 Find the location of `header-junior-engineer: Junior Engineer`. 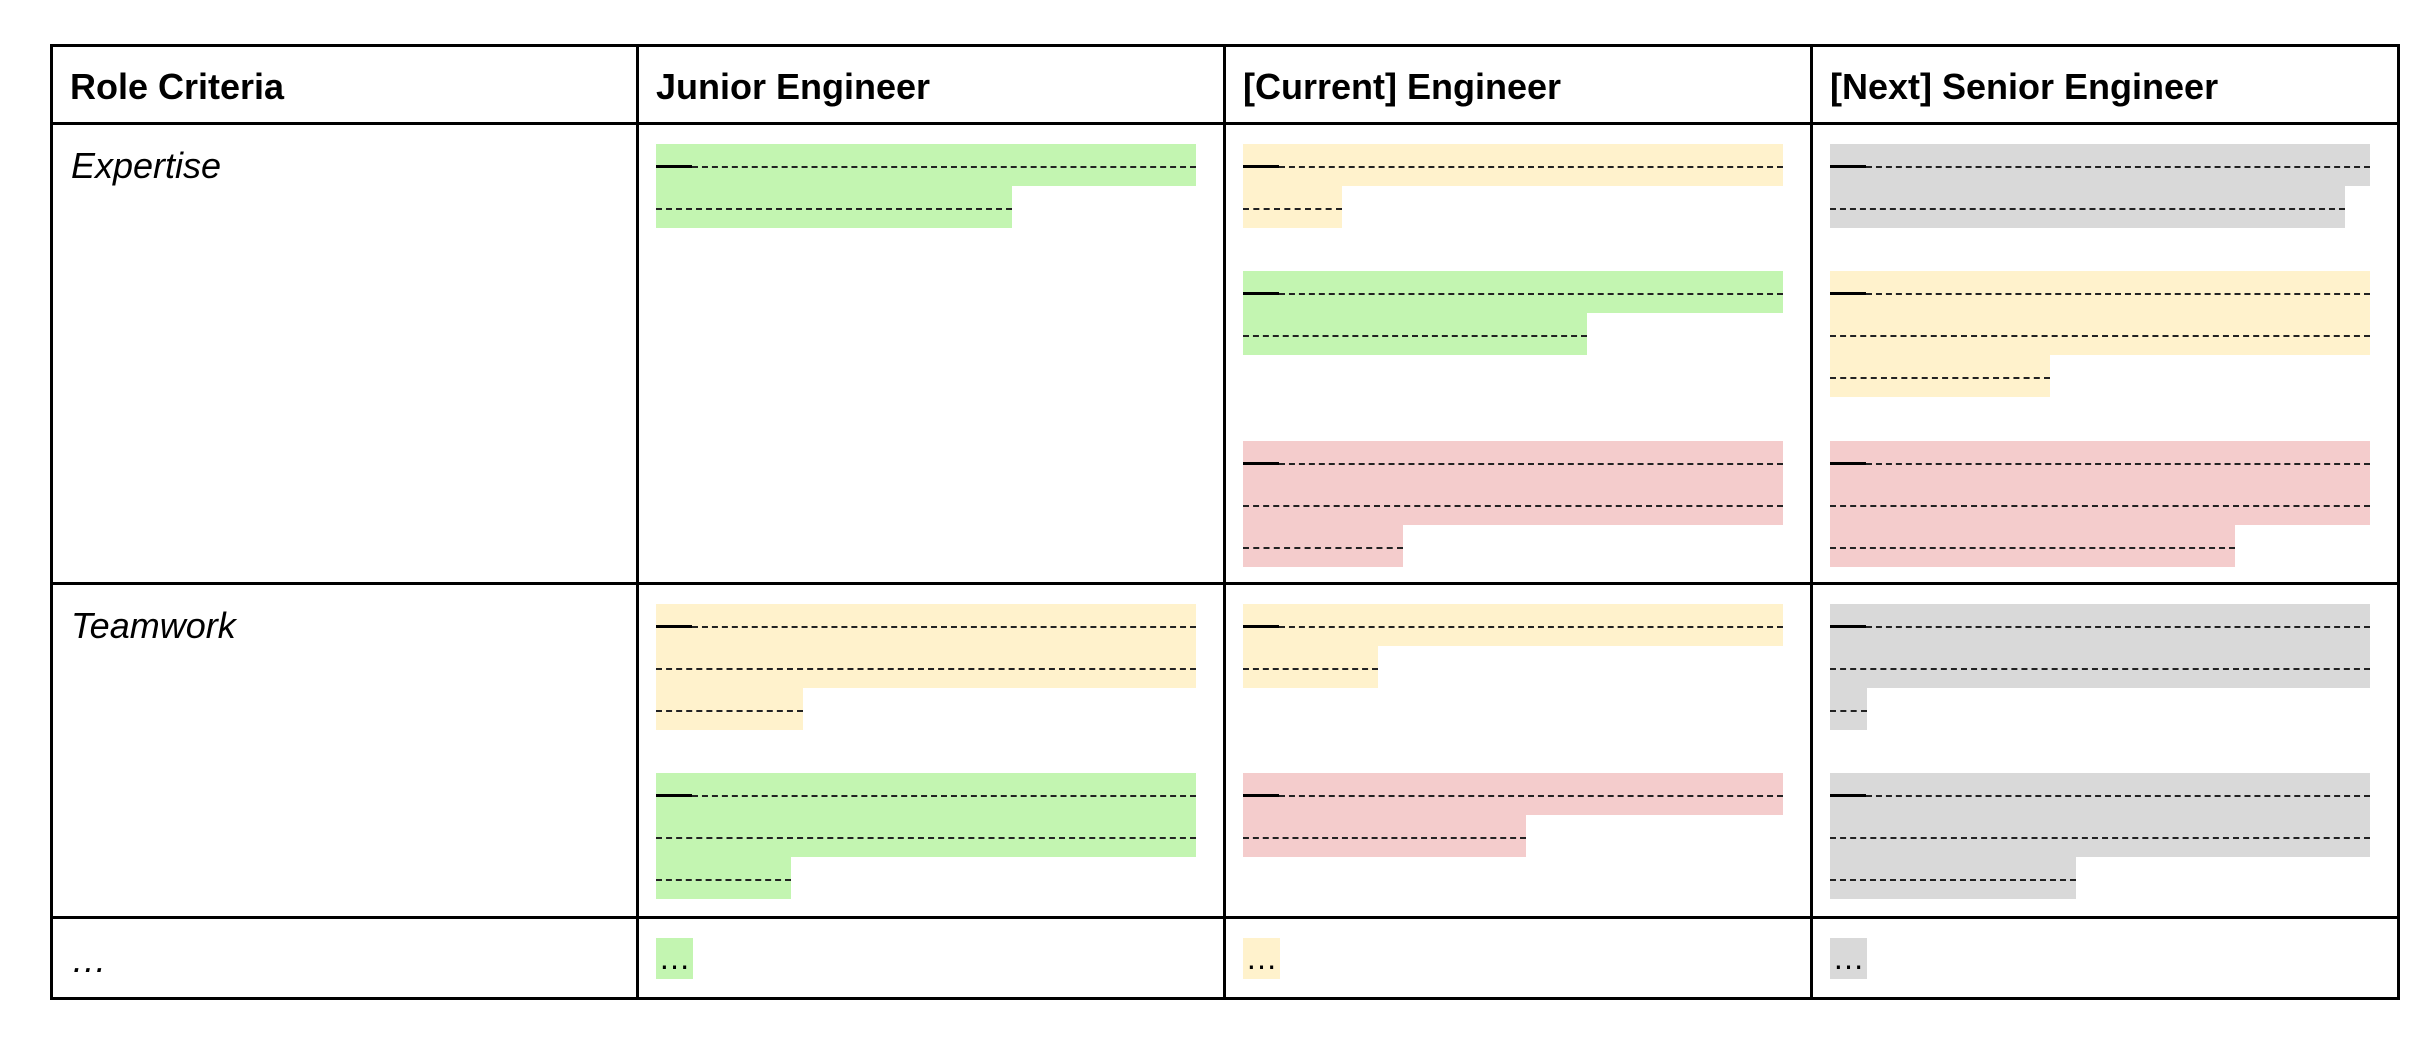

header-junior-engineer: Junior Engineer is located at coordinates (931, 84).